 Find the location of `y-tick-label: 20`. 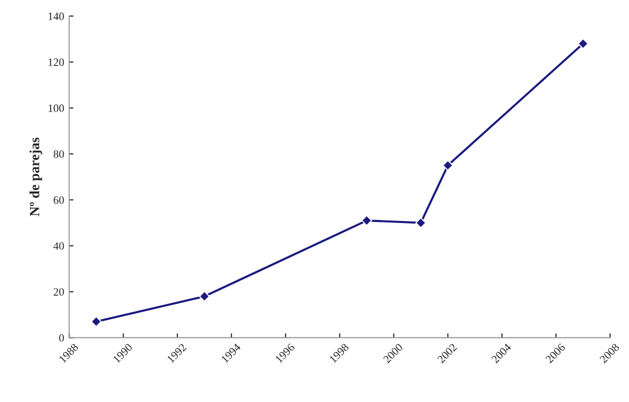

y-tick-label: 20 is located at coordinates (59, 292).